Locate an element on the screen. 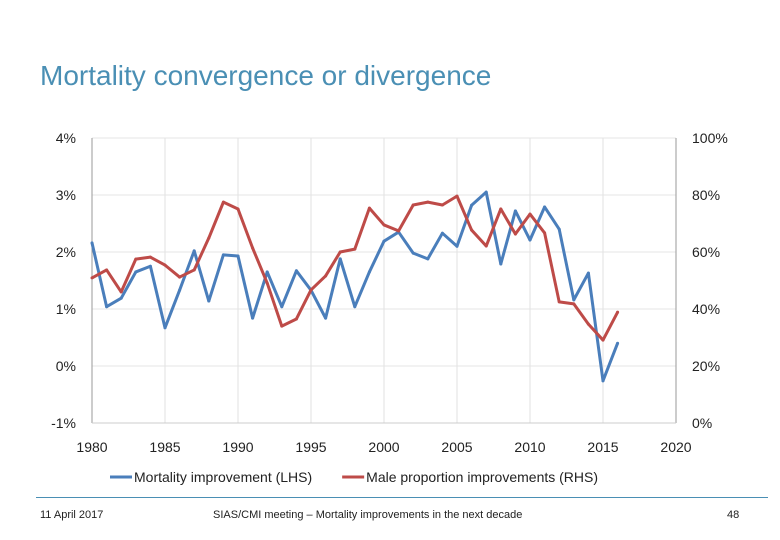 The width and height of the screenshot is (780, 540). y-left-tick-label: -1% is located at coordinates (63, 423).